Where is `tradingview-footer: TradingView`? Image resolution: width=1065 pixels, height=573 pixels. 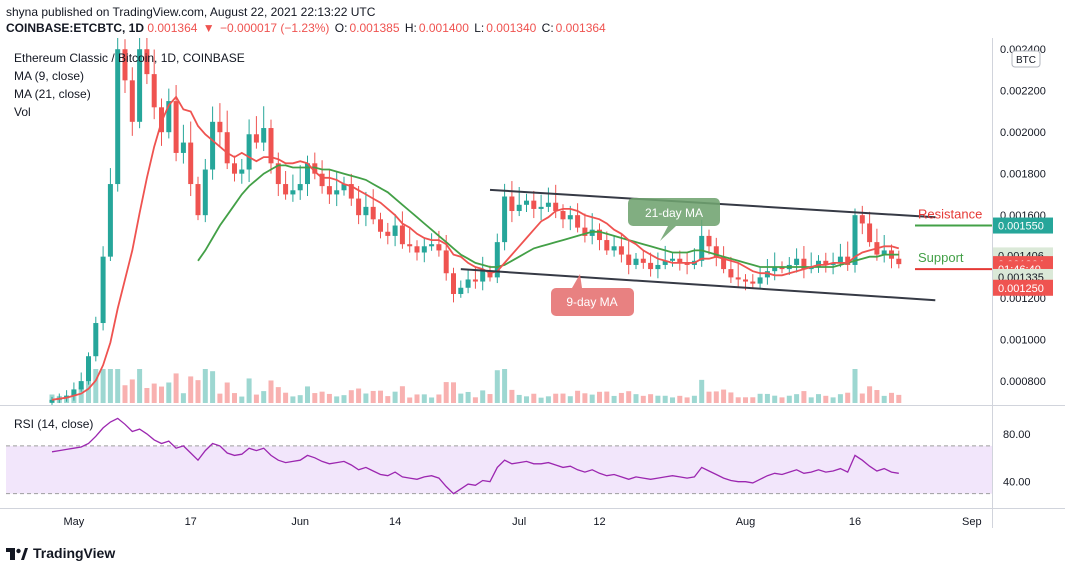
tradingview-footer: TradingView is located at coordinates (60, 553).